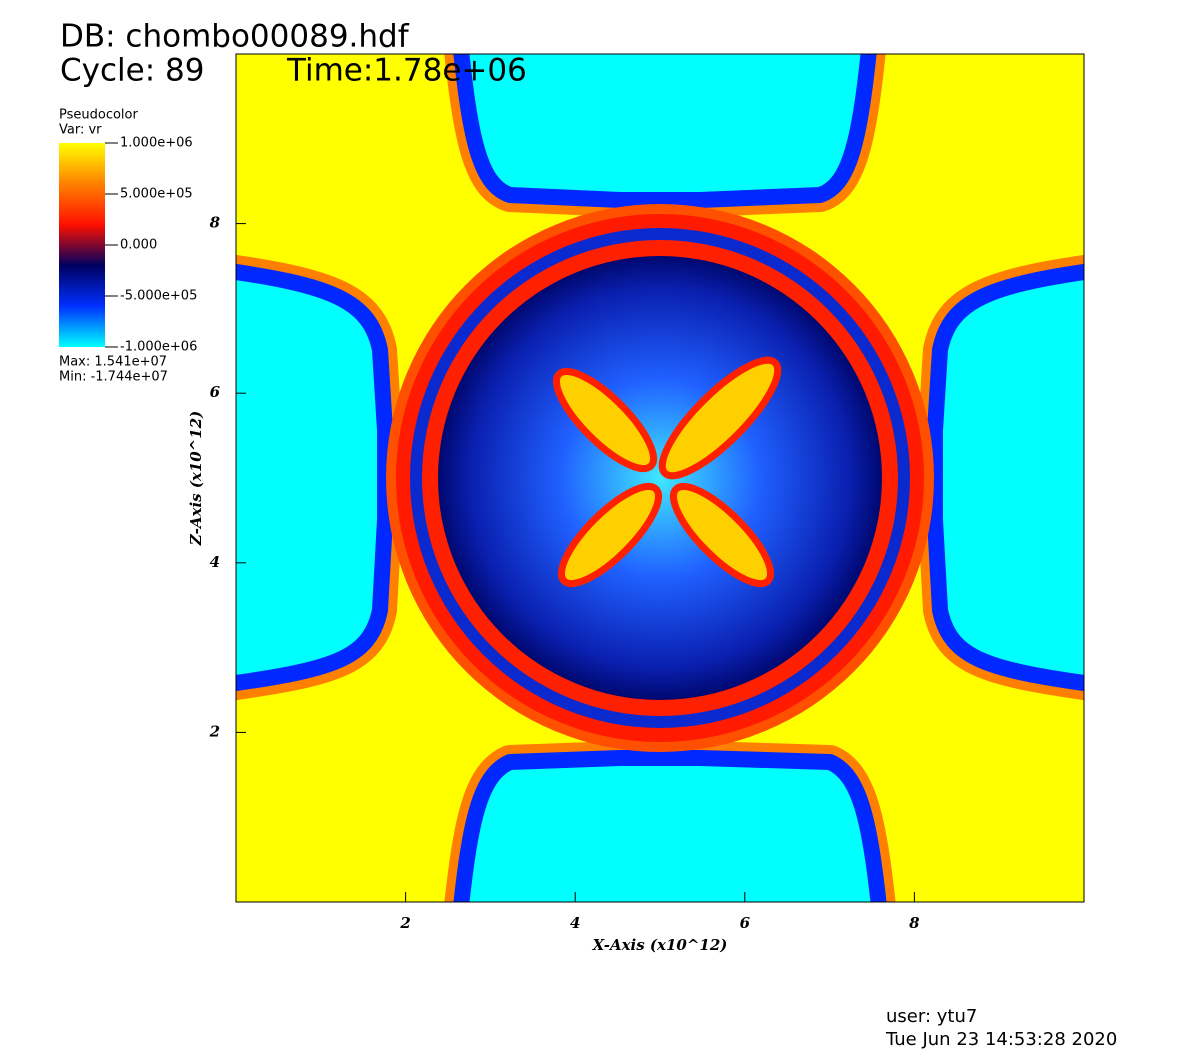  Describe the element at coordinates (931, 1016) in the screenshot. I see `user: user: ytu7` at that location.